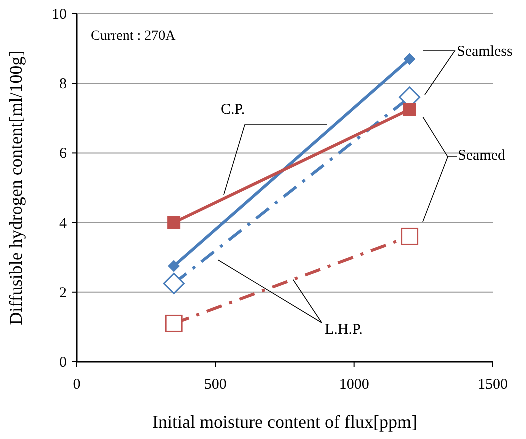  I want to click on y-tick-label: 2, so click(63, 293).